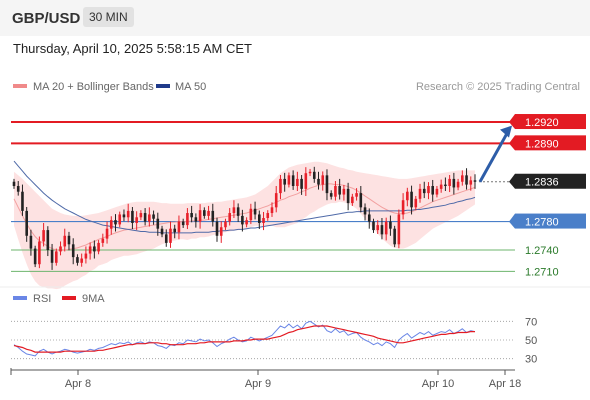 Image resolution: width=590 pixels, height=400 pixels. I want to click on rsi-ma-line, so click(244, 339).